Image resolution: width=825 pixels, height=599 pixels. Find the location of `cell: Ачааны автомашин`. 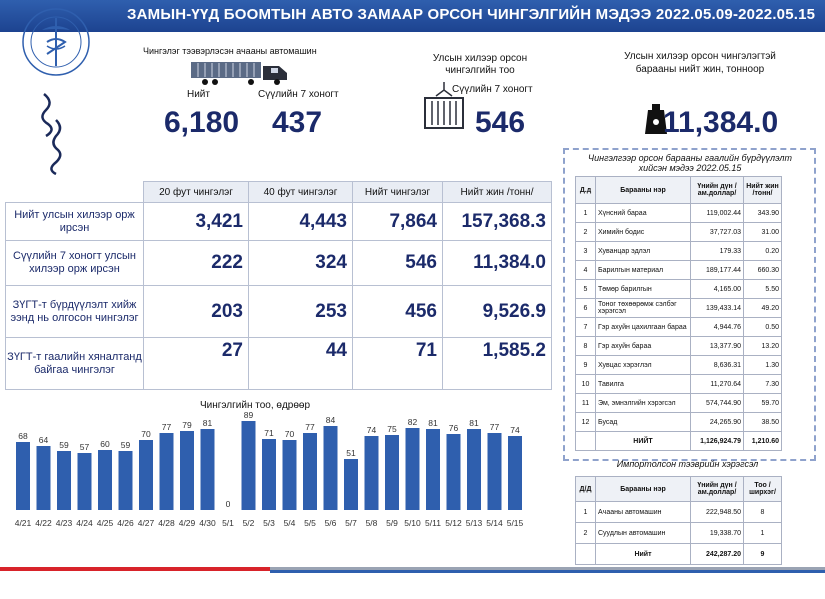

cell: Ачааны автомашин is located at coordinates (643, 512).